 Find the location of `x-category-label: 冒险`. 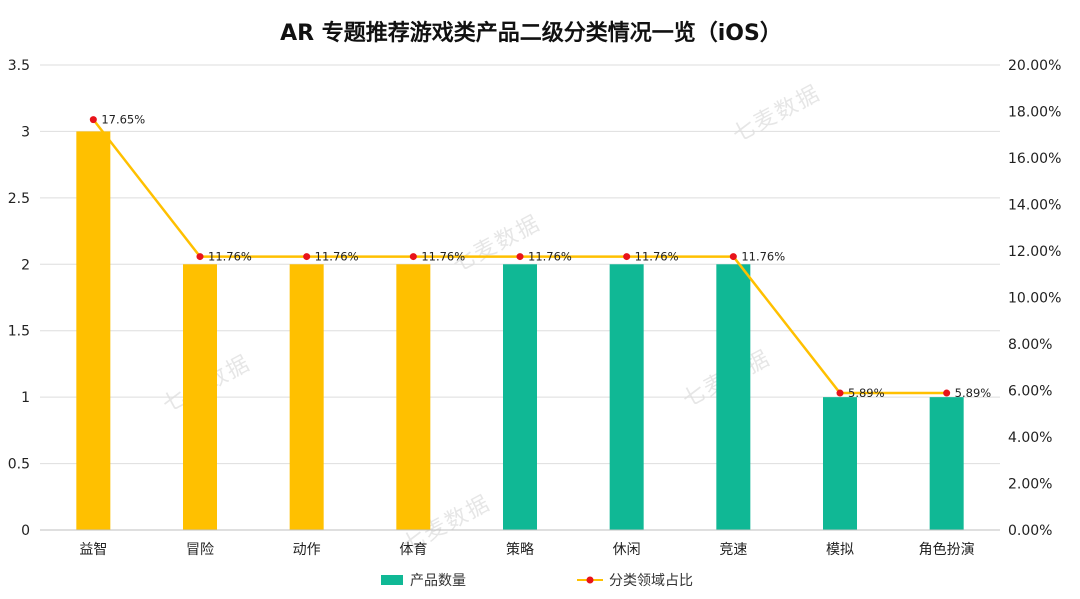

x-category-label: 冒险 is located at coordinates (200, 550).